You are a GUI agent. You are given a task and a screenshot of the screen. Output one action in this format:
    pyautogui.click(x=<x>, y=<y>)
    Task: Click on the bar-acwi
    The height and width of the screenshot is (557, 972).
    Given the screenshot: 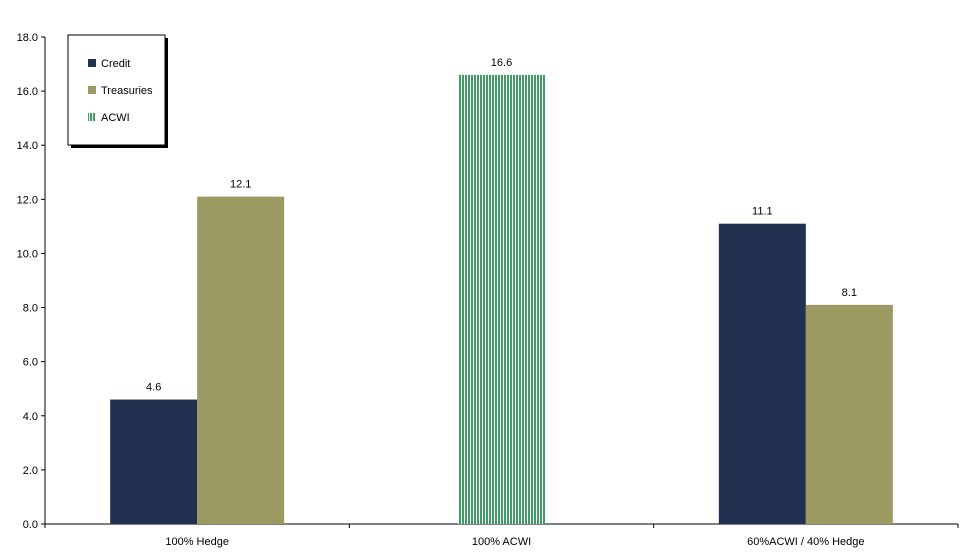 What is the action you would take?
    pyautogui.click(x=501, y=299)
    